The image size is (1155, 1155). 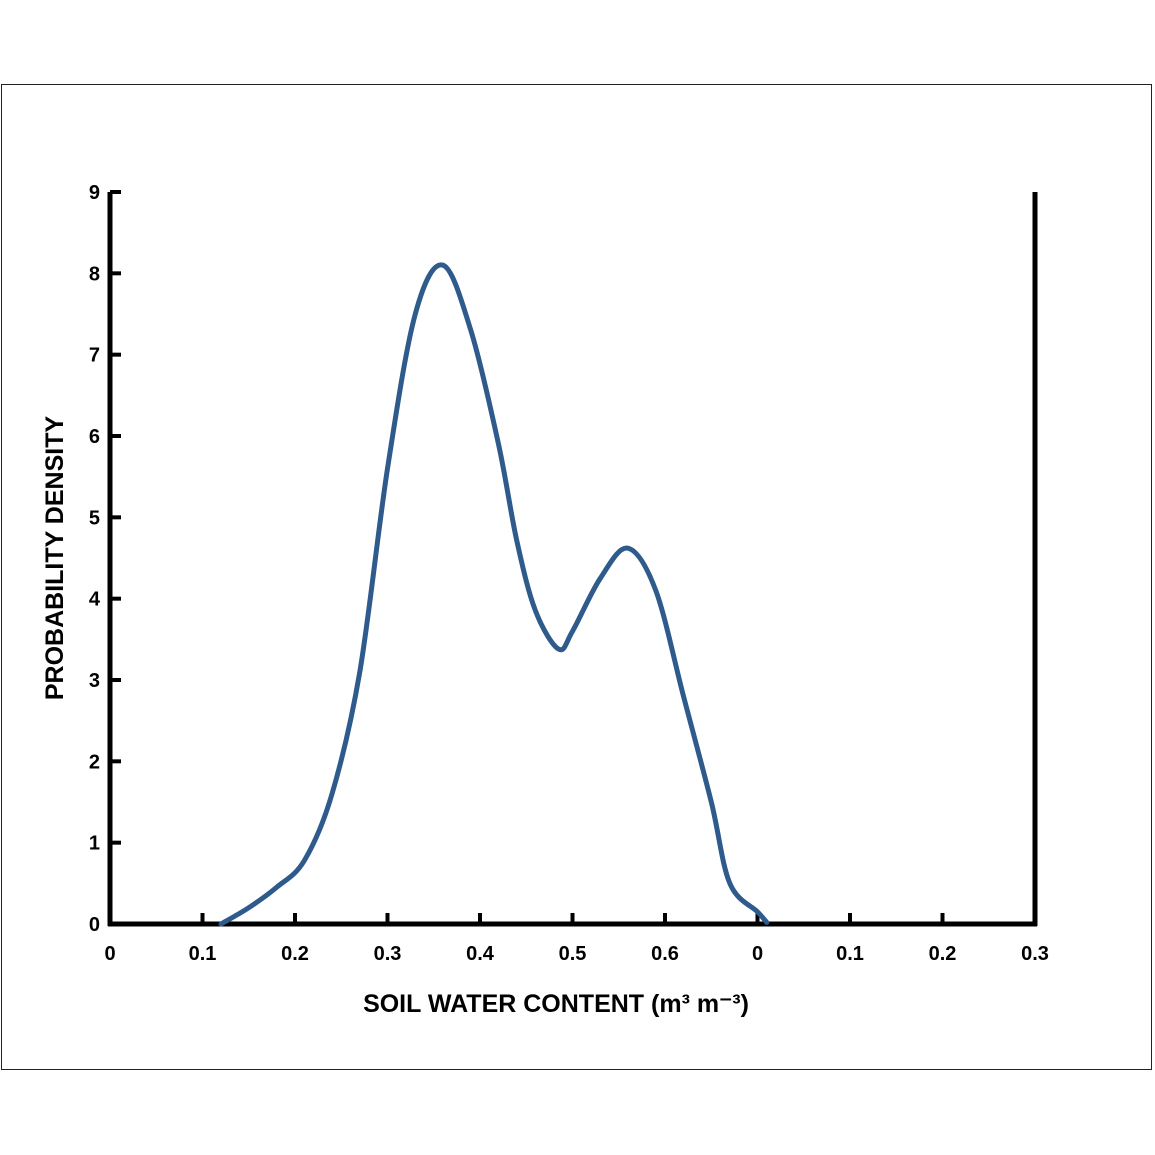 I want to click on y-axis-ticks: 0 1 2 3 4 5 6 7 8 9, so click(x=105, y=559).